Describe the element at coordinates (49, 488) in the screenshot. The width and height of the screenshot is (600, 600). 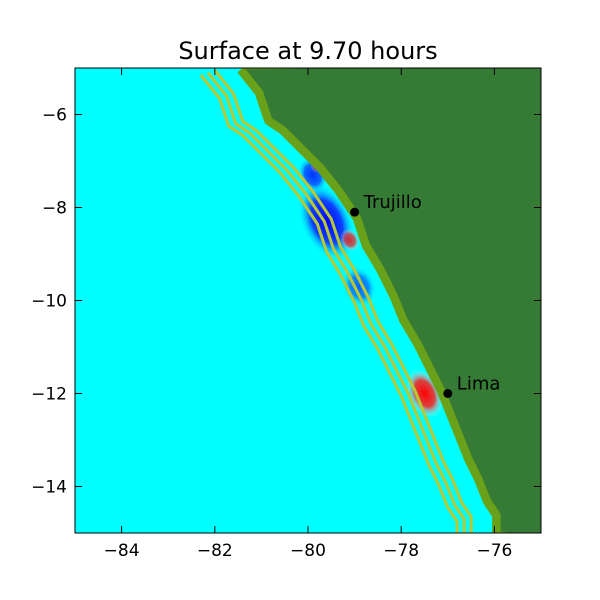
I see `y-tick-label: −14` at that location.